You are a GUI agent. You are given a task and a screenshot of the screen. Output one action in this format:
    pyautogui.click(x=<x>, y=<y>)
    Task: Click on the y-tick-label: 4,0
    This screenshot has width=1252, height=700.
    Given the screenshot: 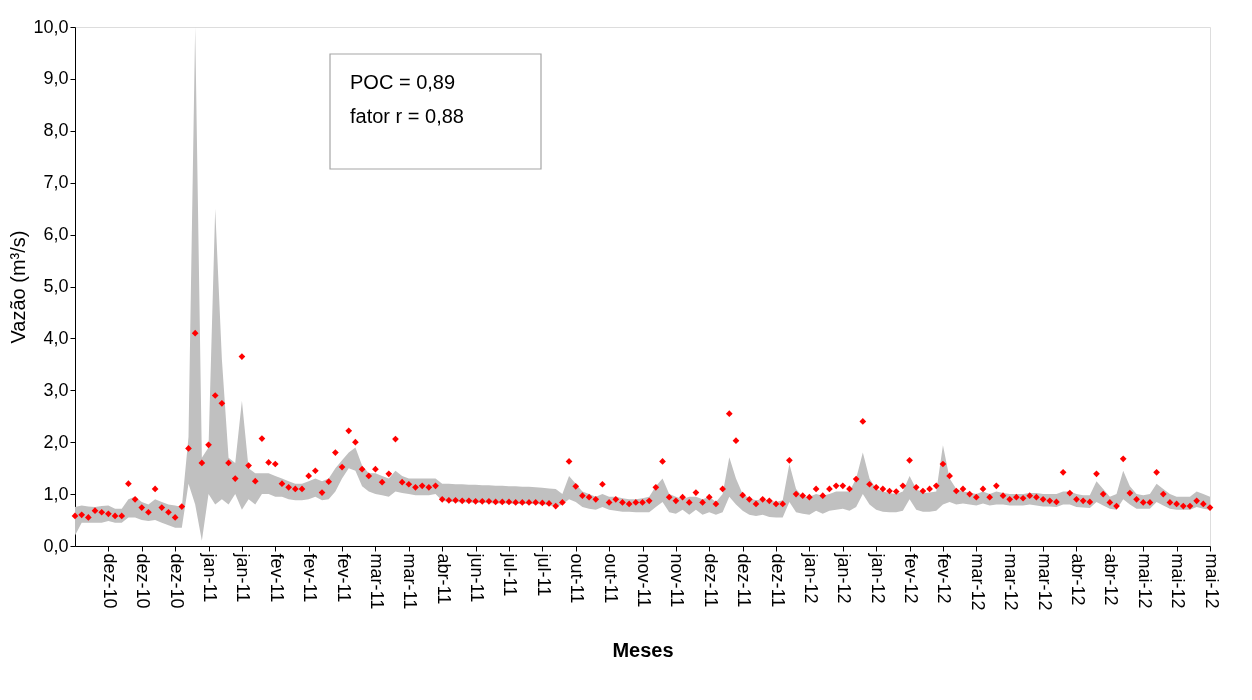 What is the action you would take?
    pyautogui.click(x=56, y=337)
    